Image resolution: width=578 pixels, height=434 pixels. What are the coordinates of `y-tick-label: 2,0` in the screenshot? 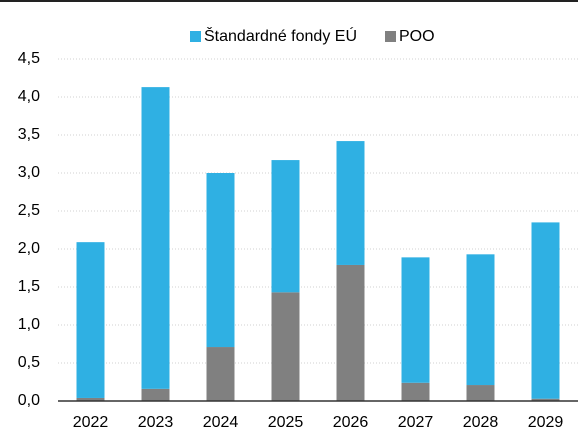 It's located at (29, 248).